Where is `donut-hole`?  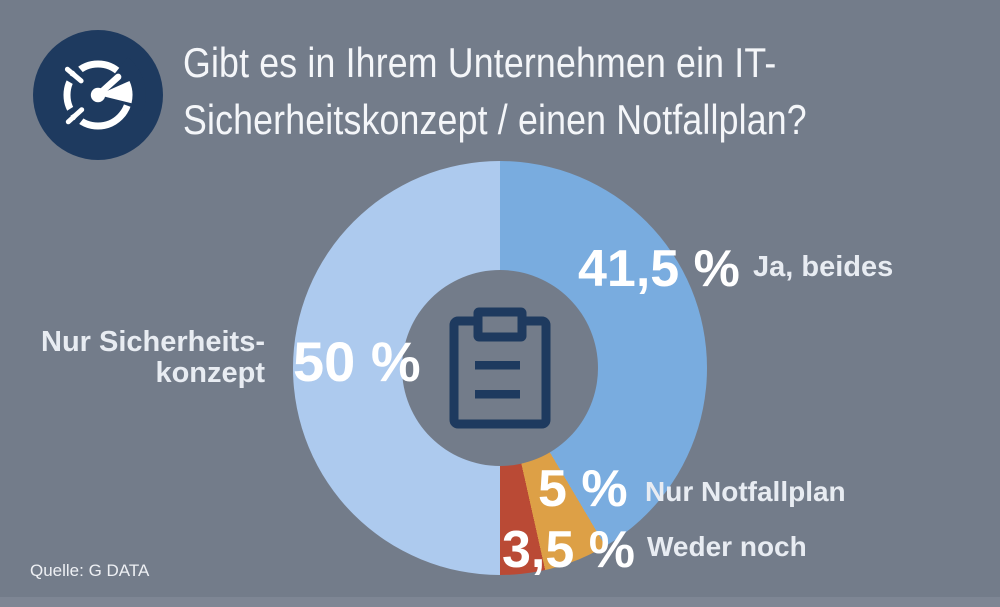 donut-hole is located at coordinates (500, 368).